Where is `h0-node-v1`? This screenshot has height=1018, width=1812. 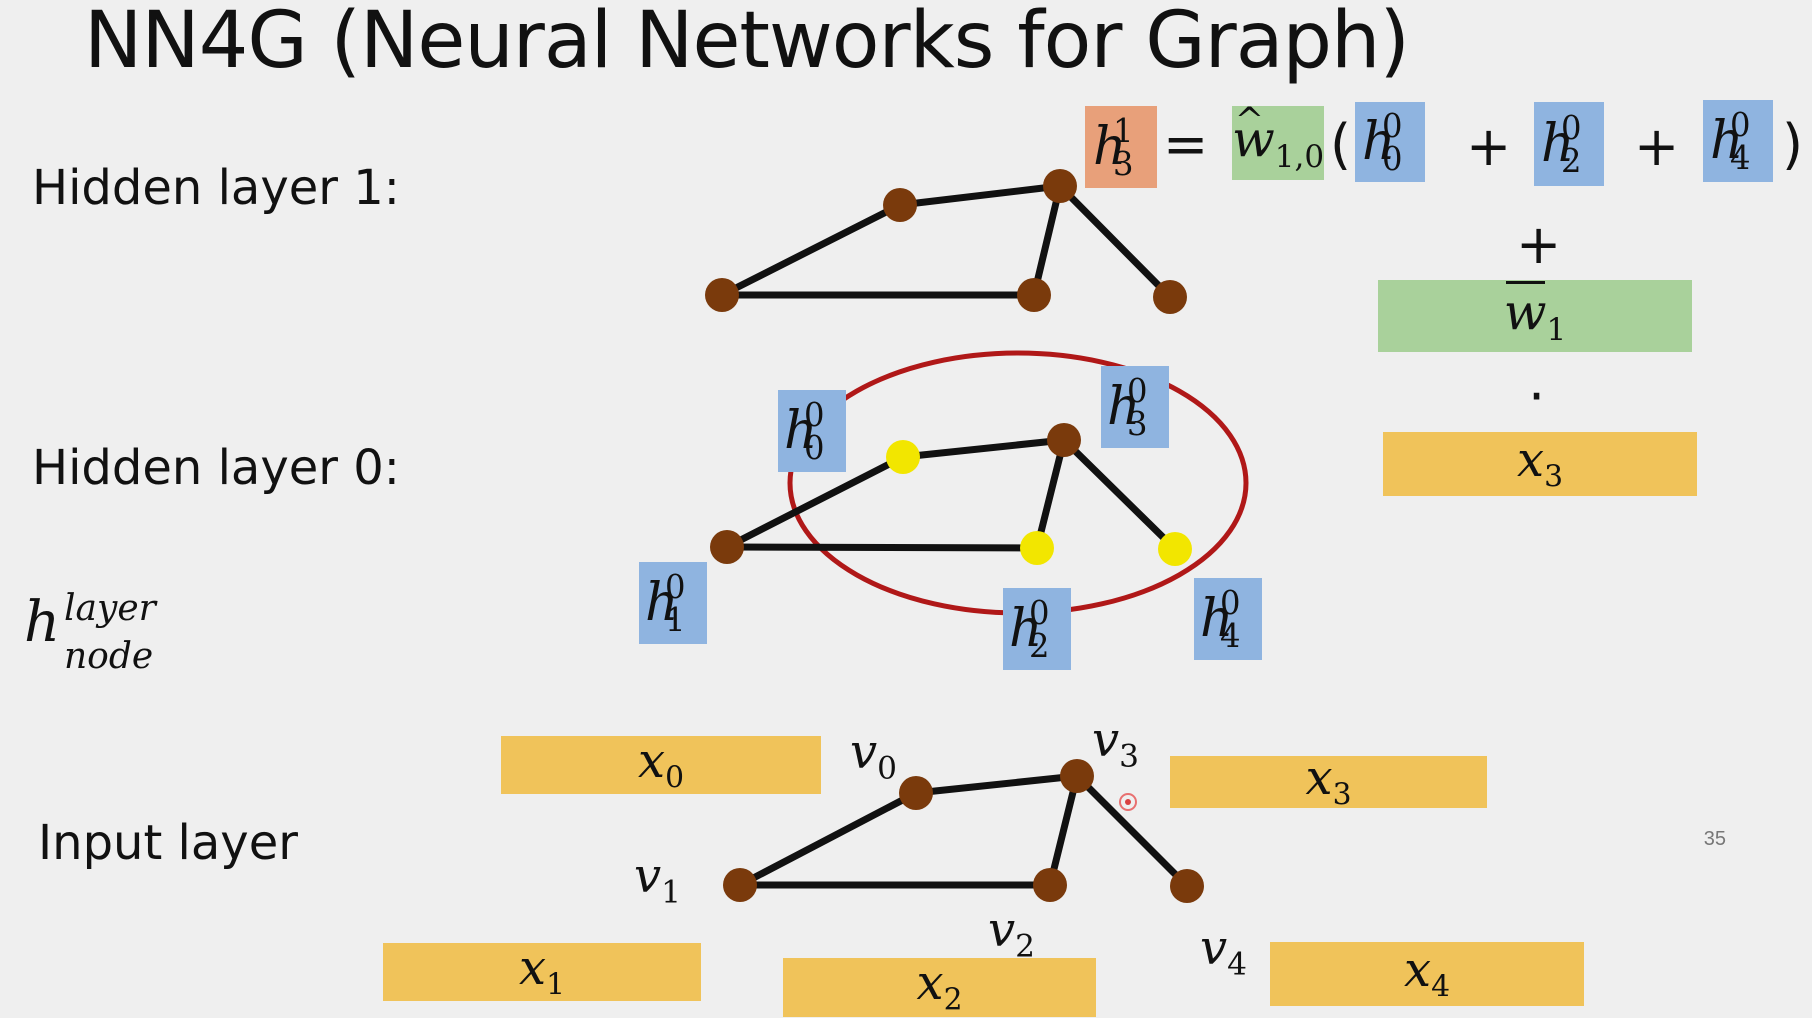
h0-node-v1 is located at coordinates (727, 547).